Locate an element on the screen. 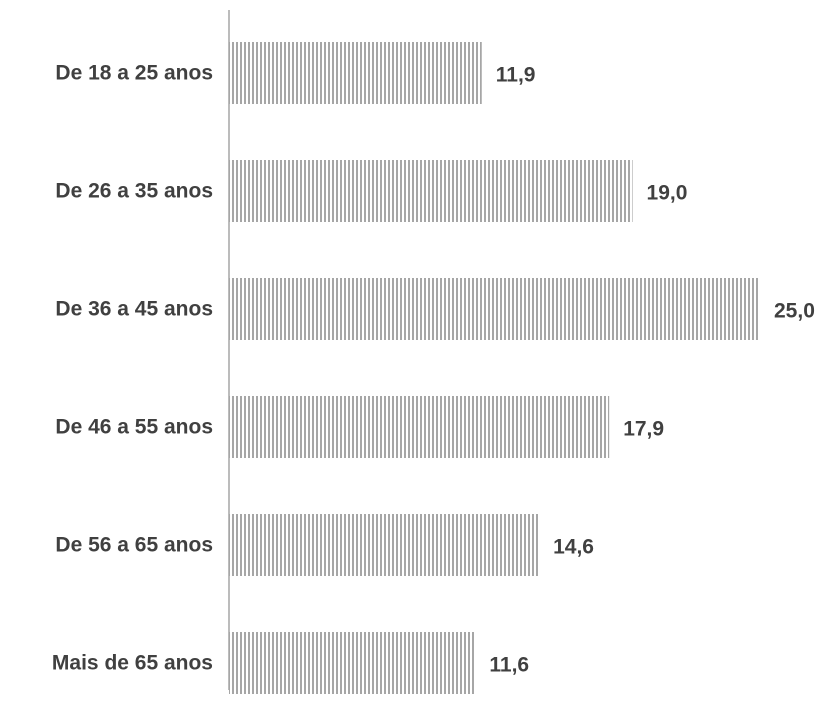 This screenshot has width=829, height=717. data-label: 11,6 is located at coordinates (509, 665).